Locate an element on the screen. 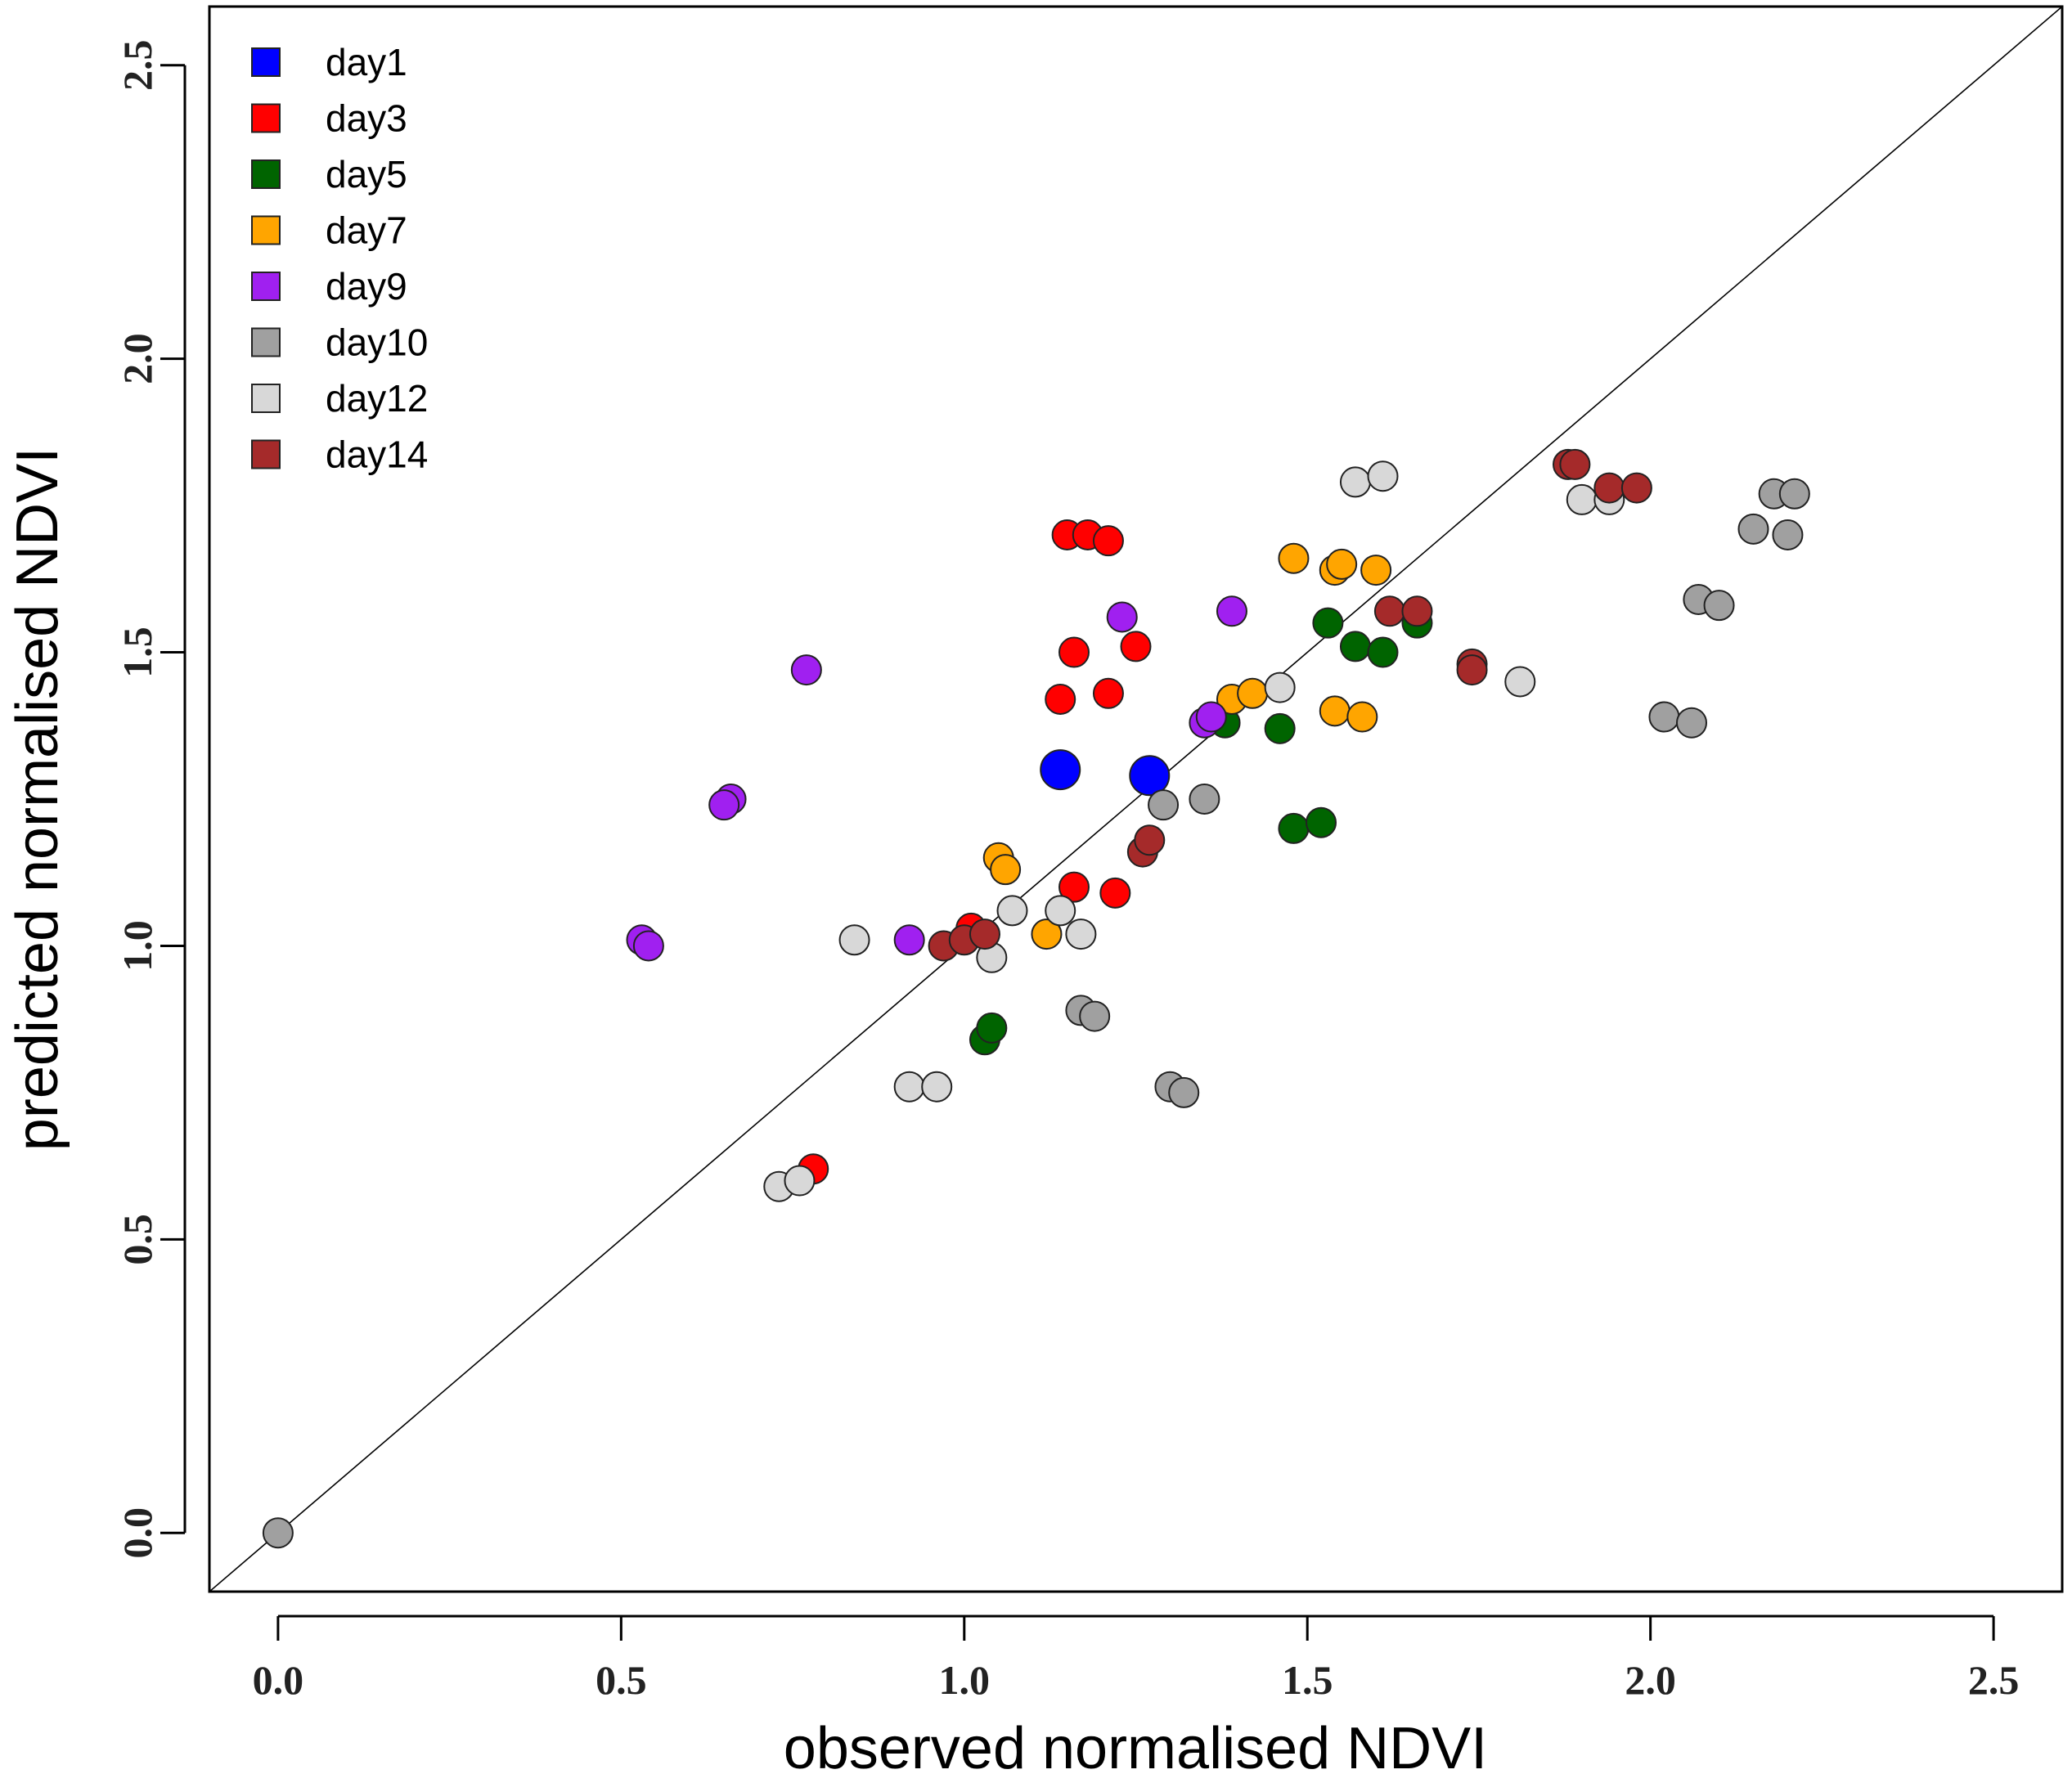  legend-swatch-day7 is located at coordinates (266, 230).